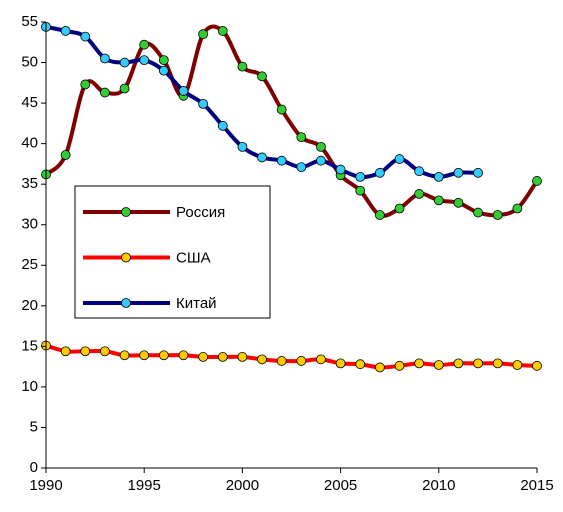 The width and height of the screenshot is (563, 512). What do you see at coordinates (45, 485) in the screenshot?
I see `x-tick-label: 1990` at bounding box center [45, 485].